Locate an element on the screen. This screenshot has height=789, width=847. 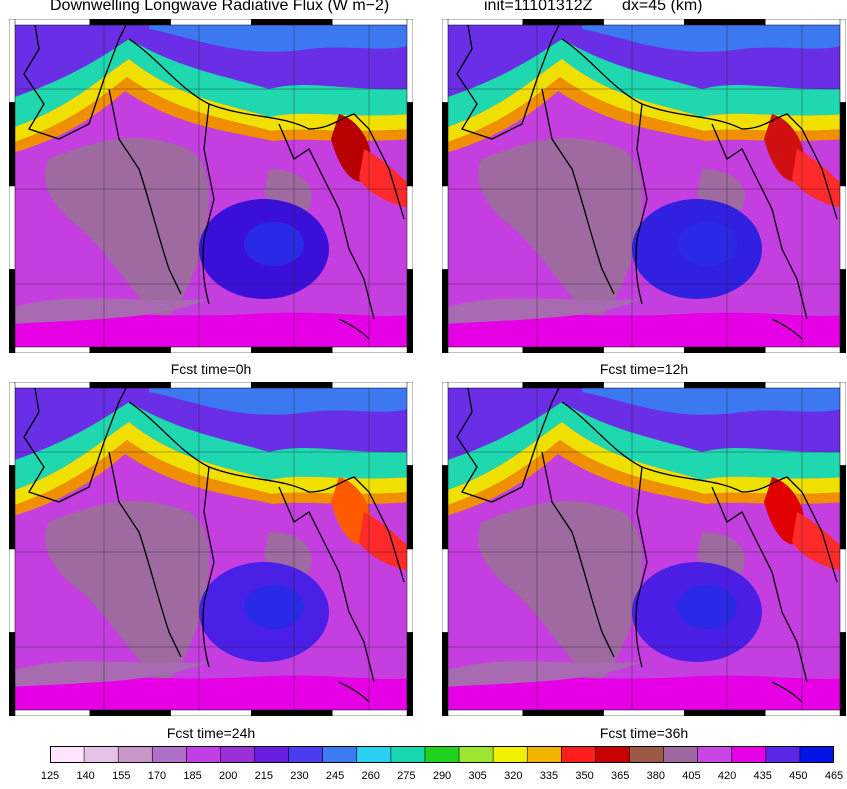
colorbar-tick-label: 125 is located at coordinates (50, 776).